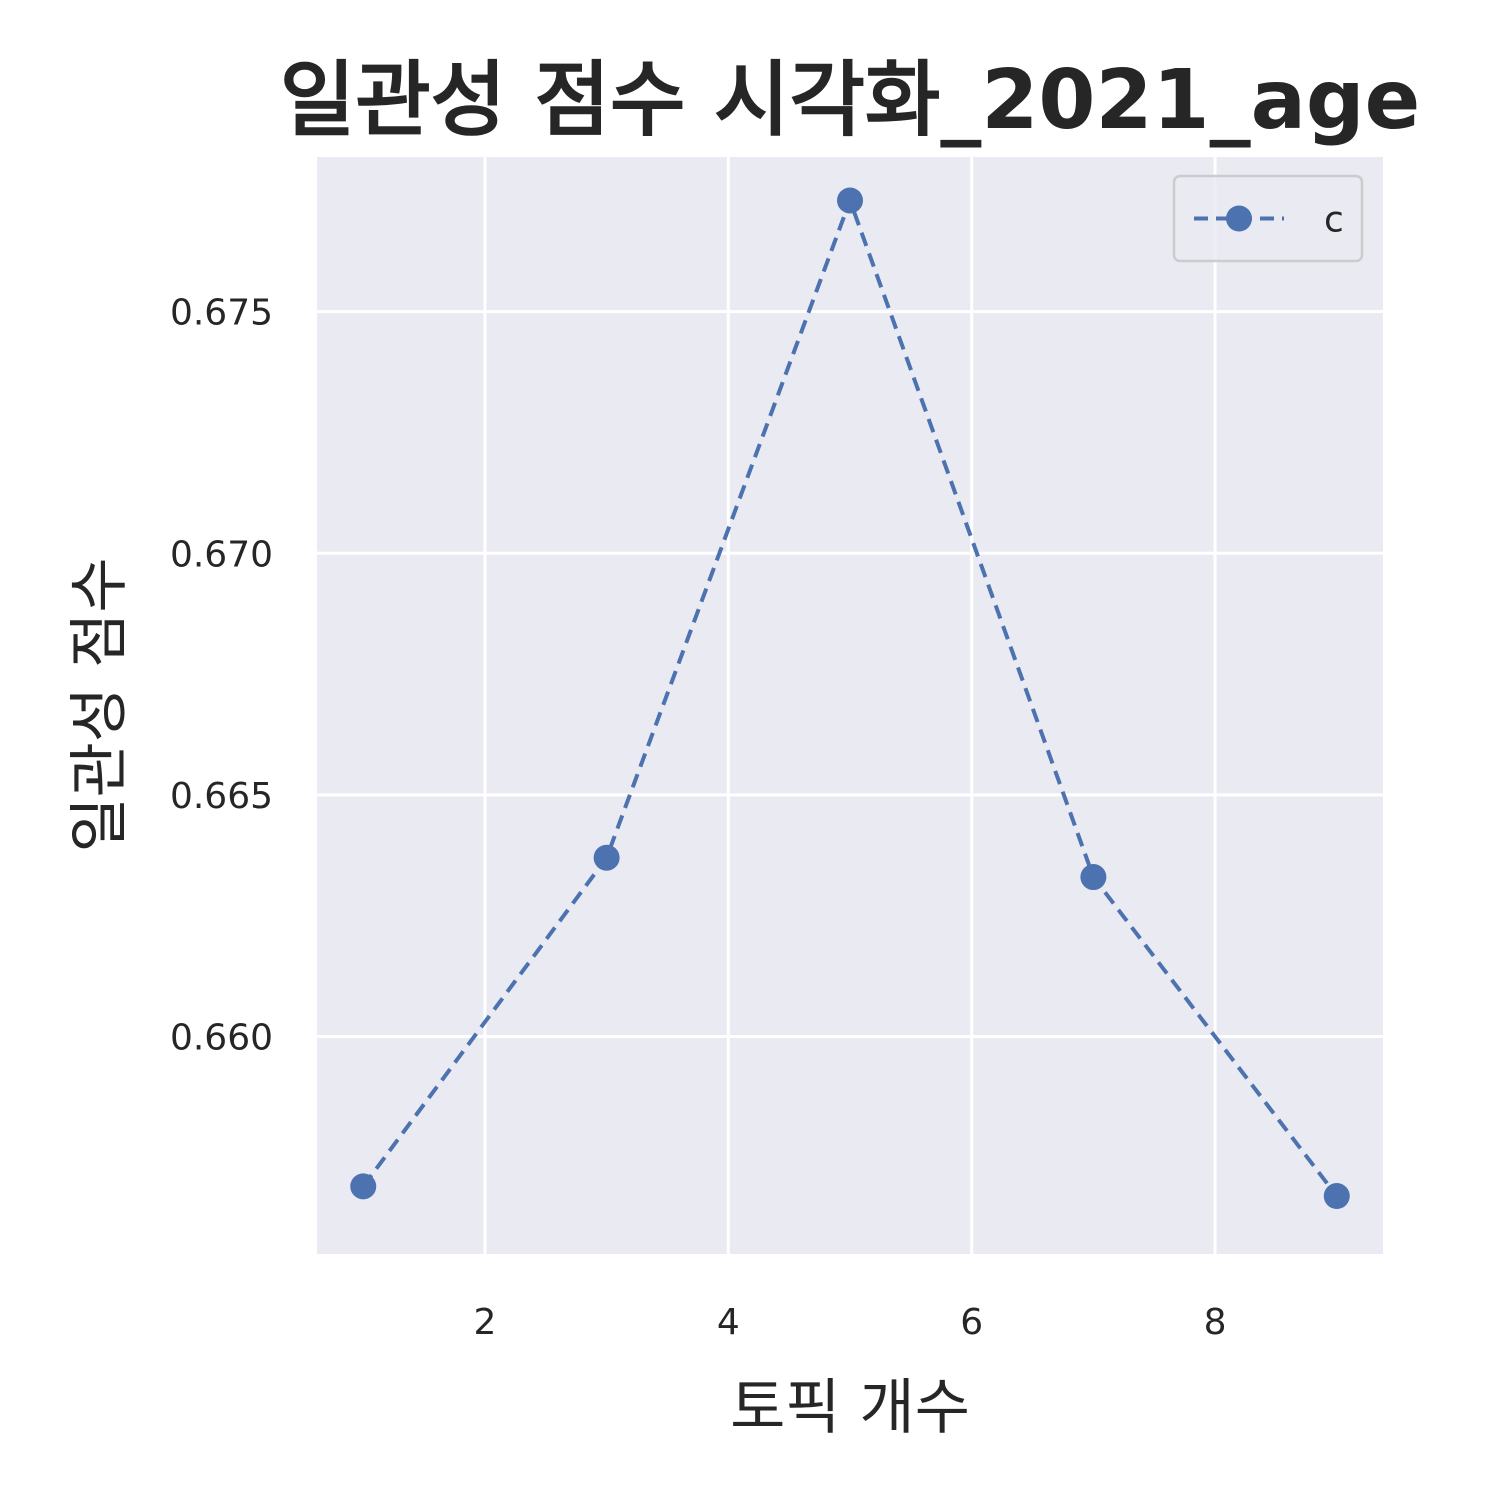 The width and height of the screenshot is (1500, 1500). Describe the element at coordinates (221, 554) in the screenshot. I see `y-tick-label: 0.670` at that location.